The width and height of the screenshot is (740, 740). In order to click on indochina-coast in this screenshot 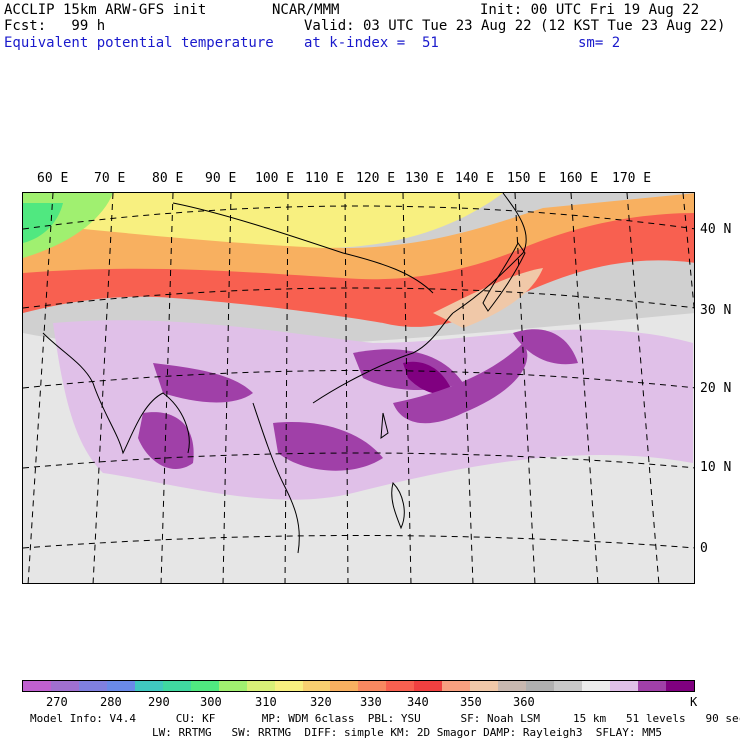, I will do `click(276, 478)`.